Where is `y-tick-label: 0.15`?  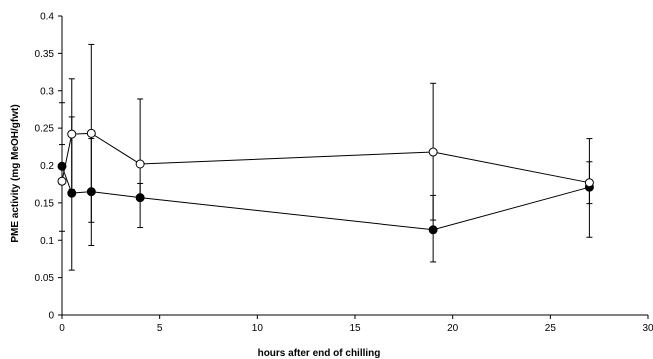
y-tick-label: 0.15 is located at coordinates (45, 203).